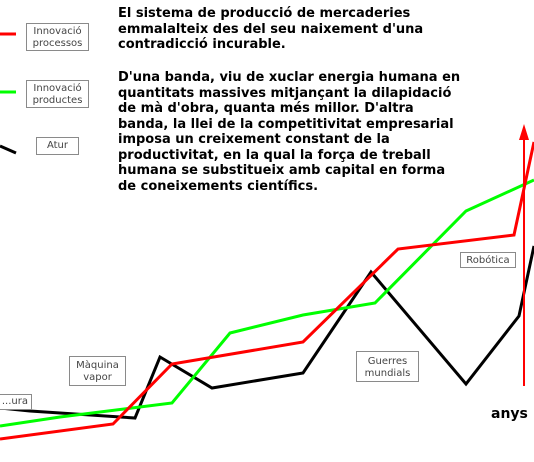 This screenshot has width=534, height=462. Describe the element at coordinates (57, 37) in the screenshot. I see `legend-label-innovacio-processos: Innovació processos` at that location.